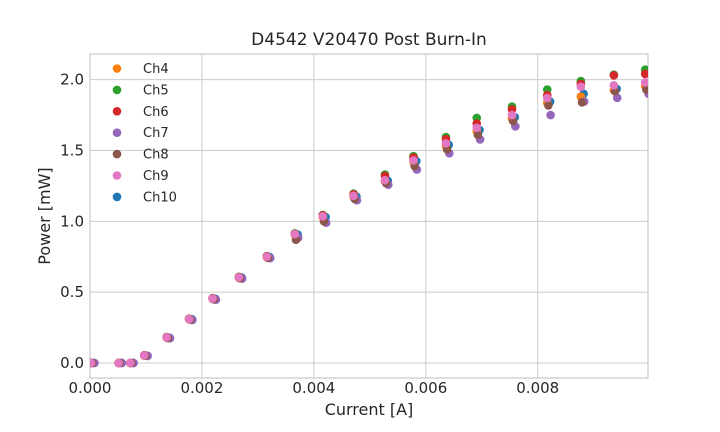  I want to click on x-tick-label: 0.000, so click(90, 388).